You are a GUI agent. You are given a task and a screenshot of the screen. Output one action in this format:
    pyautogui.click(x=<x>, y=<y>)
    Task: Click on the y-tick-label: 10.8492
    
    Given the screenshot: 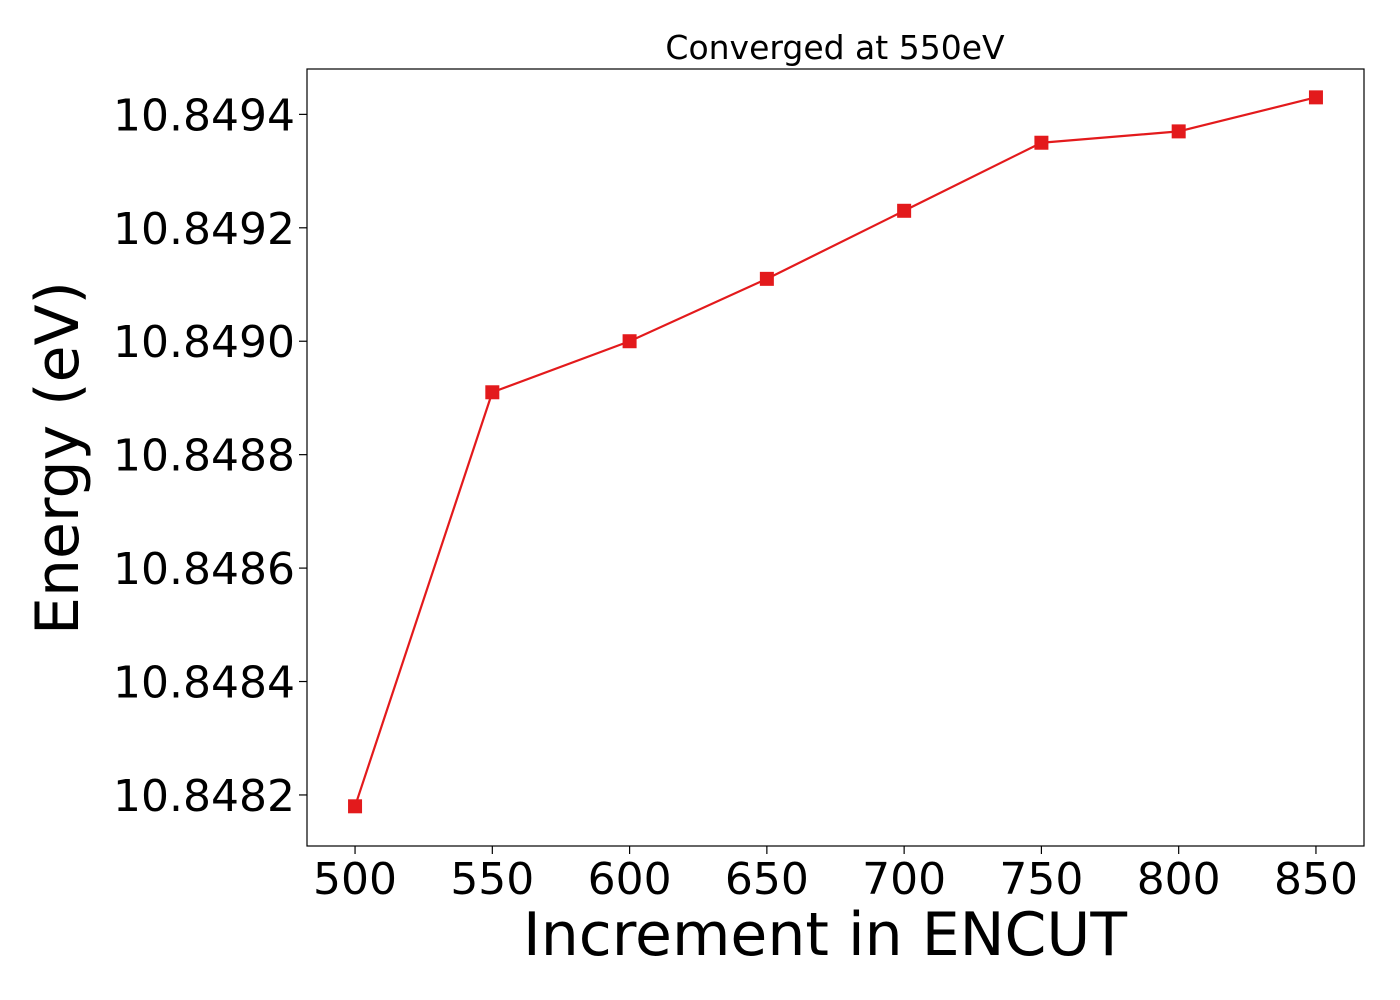 What is the action you would take?
    pyautogui.click(x=204, y=229)
    